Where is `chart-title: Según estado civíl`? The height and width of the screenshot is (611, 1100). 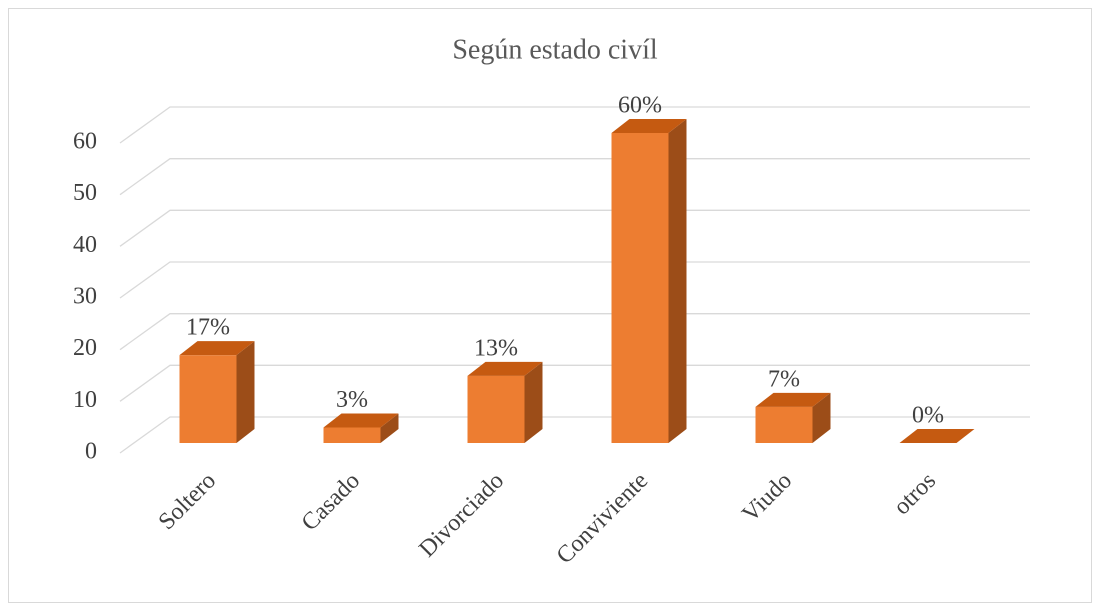
chart-title: Según estado civíl is located at coordinates (555, 49).